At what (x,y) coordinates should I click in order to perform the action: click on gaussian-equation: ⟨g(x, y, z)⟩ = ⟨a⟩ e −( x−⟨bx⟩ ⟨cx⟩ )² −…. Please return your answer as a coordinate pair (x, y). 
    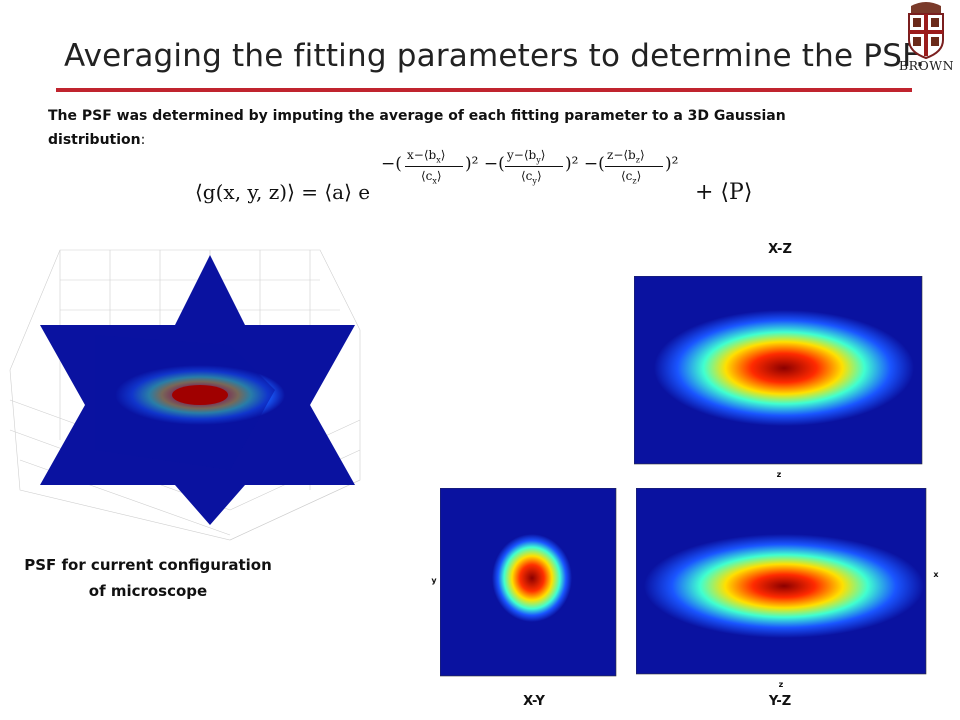
    Looking at the image, I should click on (485, 180).